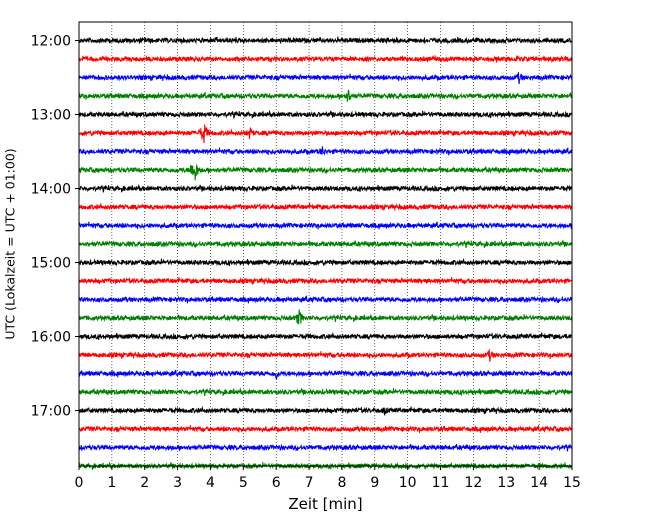  What do you see at coordinates (506, 483) in the screenshot?
I see `x-tick-label: 13` at bounding box center [506, 483].